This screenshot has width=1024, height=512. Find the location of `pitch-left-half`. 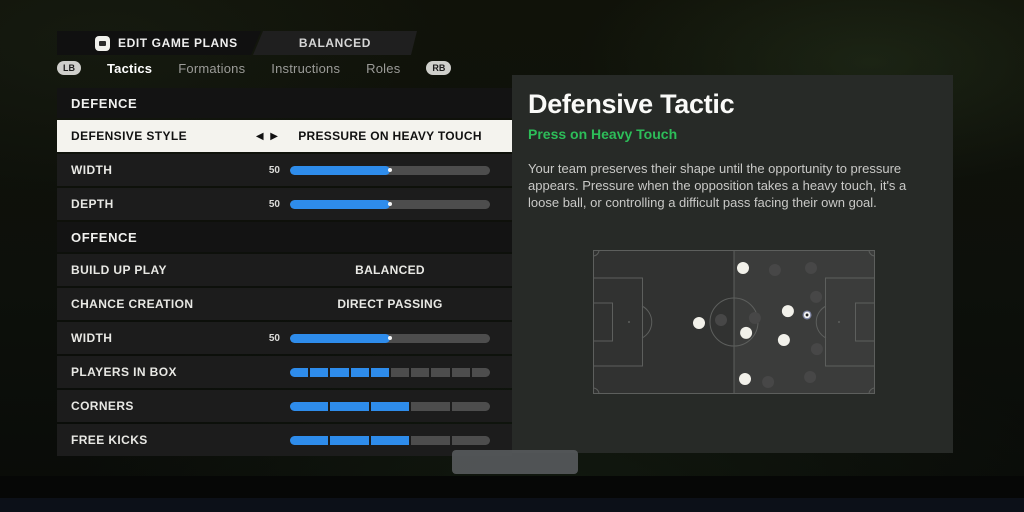

pitch-left-half is located at coordinates (663, 322).